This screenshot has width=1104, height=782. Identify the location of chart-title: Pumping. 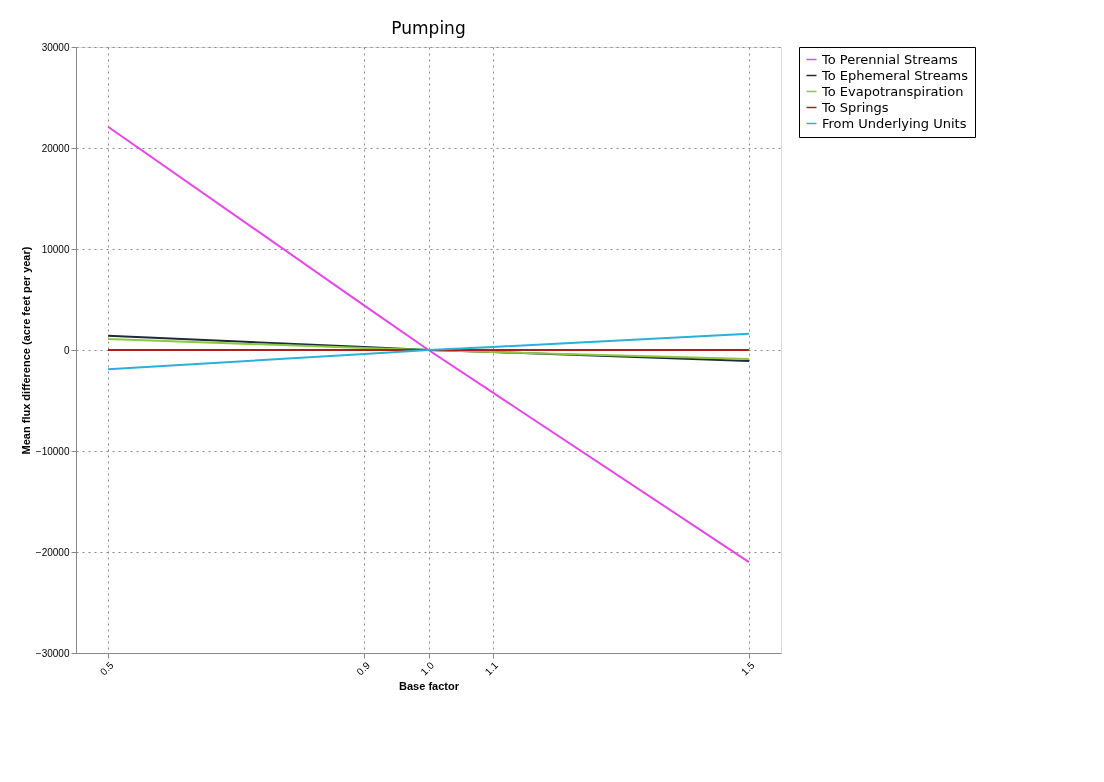
(428, 28).